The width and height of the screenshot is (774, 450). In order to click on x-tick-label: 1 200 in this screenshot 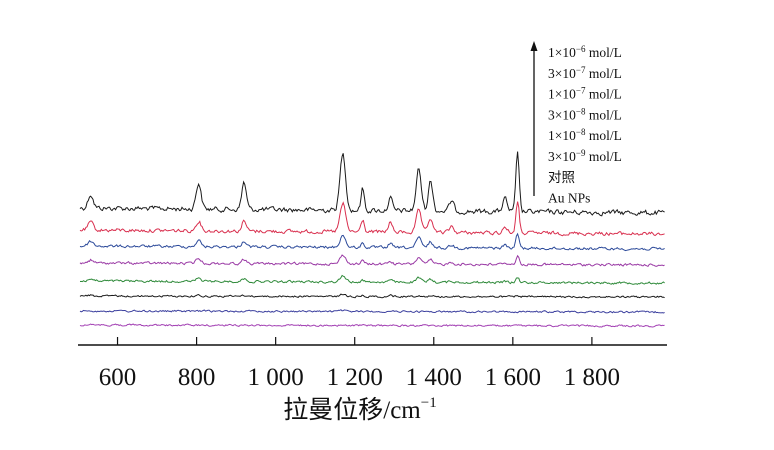, I will do `click(355, 377)`.